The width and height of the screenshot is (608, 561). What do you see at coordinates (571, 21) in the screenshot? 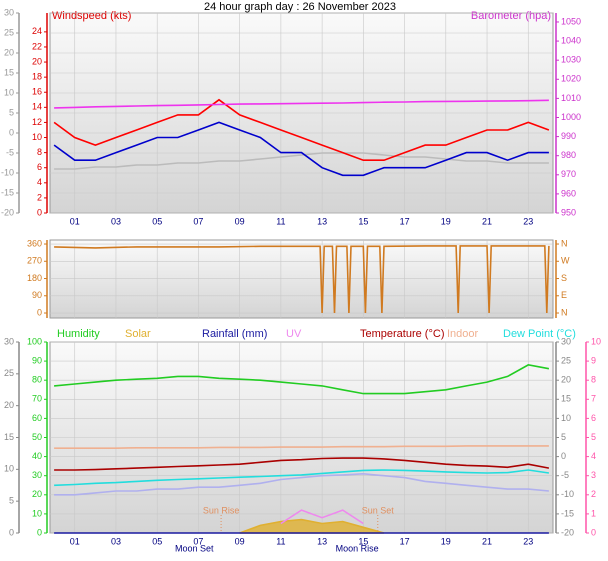
I see `y-tick-label: 1050` at bounding box center [571, 21].